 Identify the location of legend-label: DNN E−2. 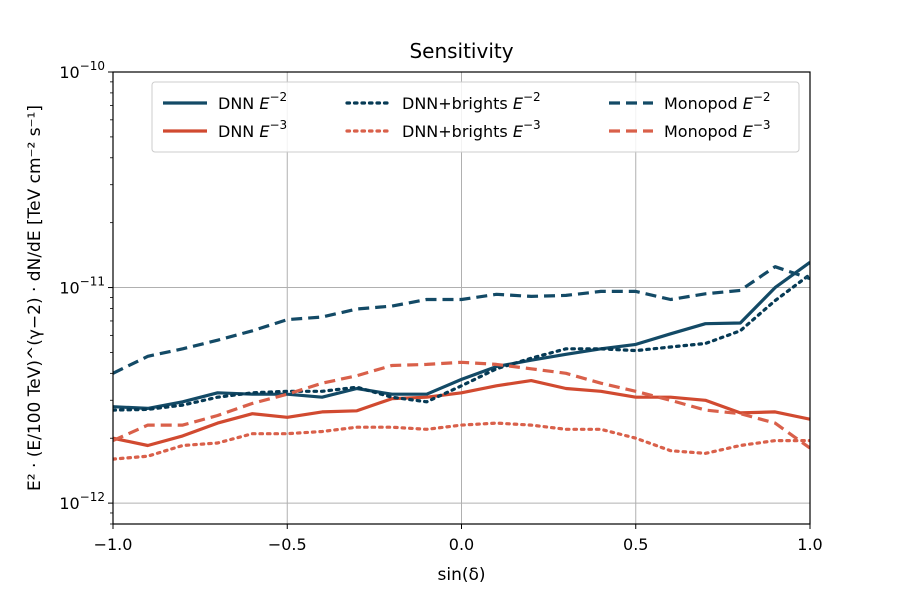
(252, 101).